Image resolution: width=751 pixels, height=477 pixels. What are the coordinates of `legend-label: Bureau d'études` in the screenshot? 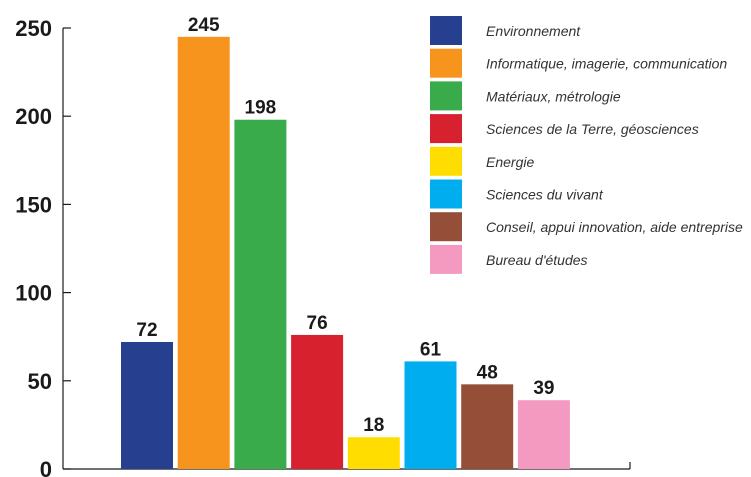 It's located at (537, 260).